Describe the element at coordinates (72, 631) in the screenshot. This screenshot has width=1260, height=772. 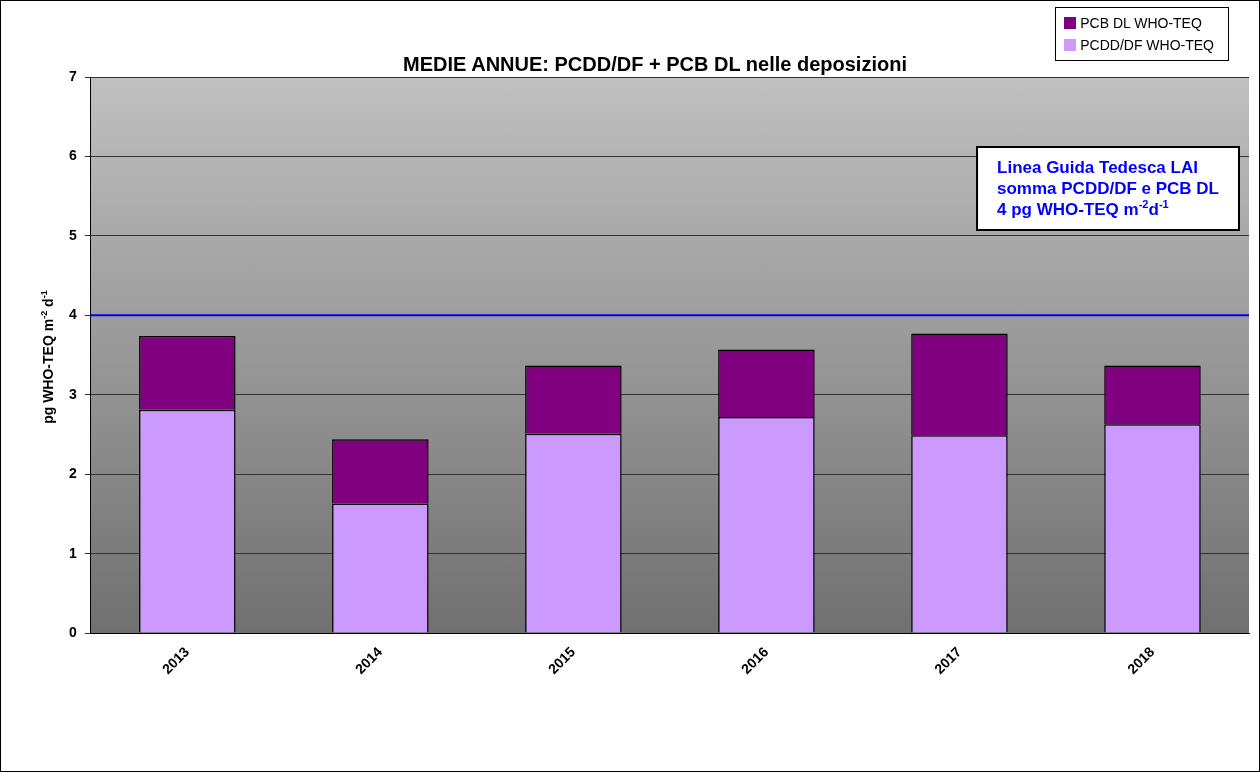
I see `y-tick-label: 0` at that location.